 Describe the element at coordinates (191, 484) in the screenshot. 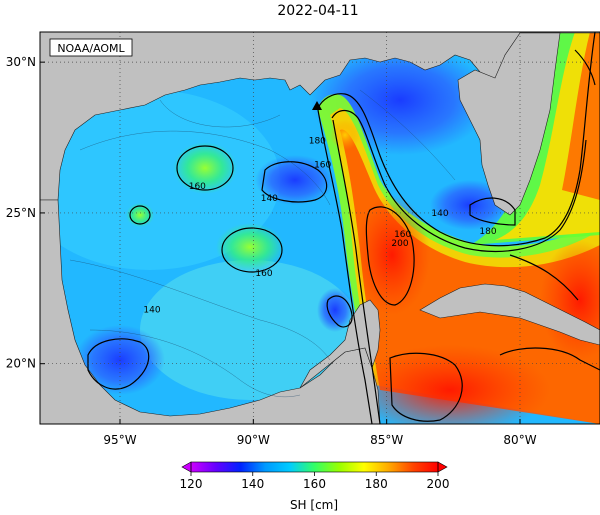

I see `colorbar-tick-label: 120` at that location.